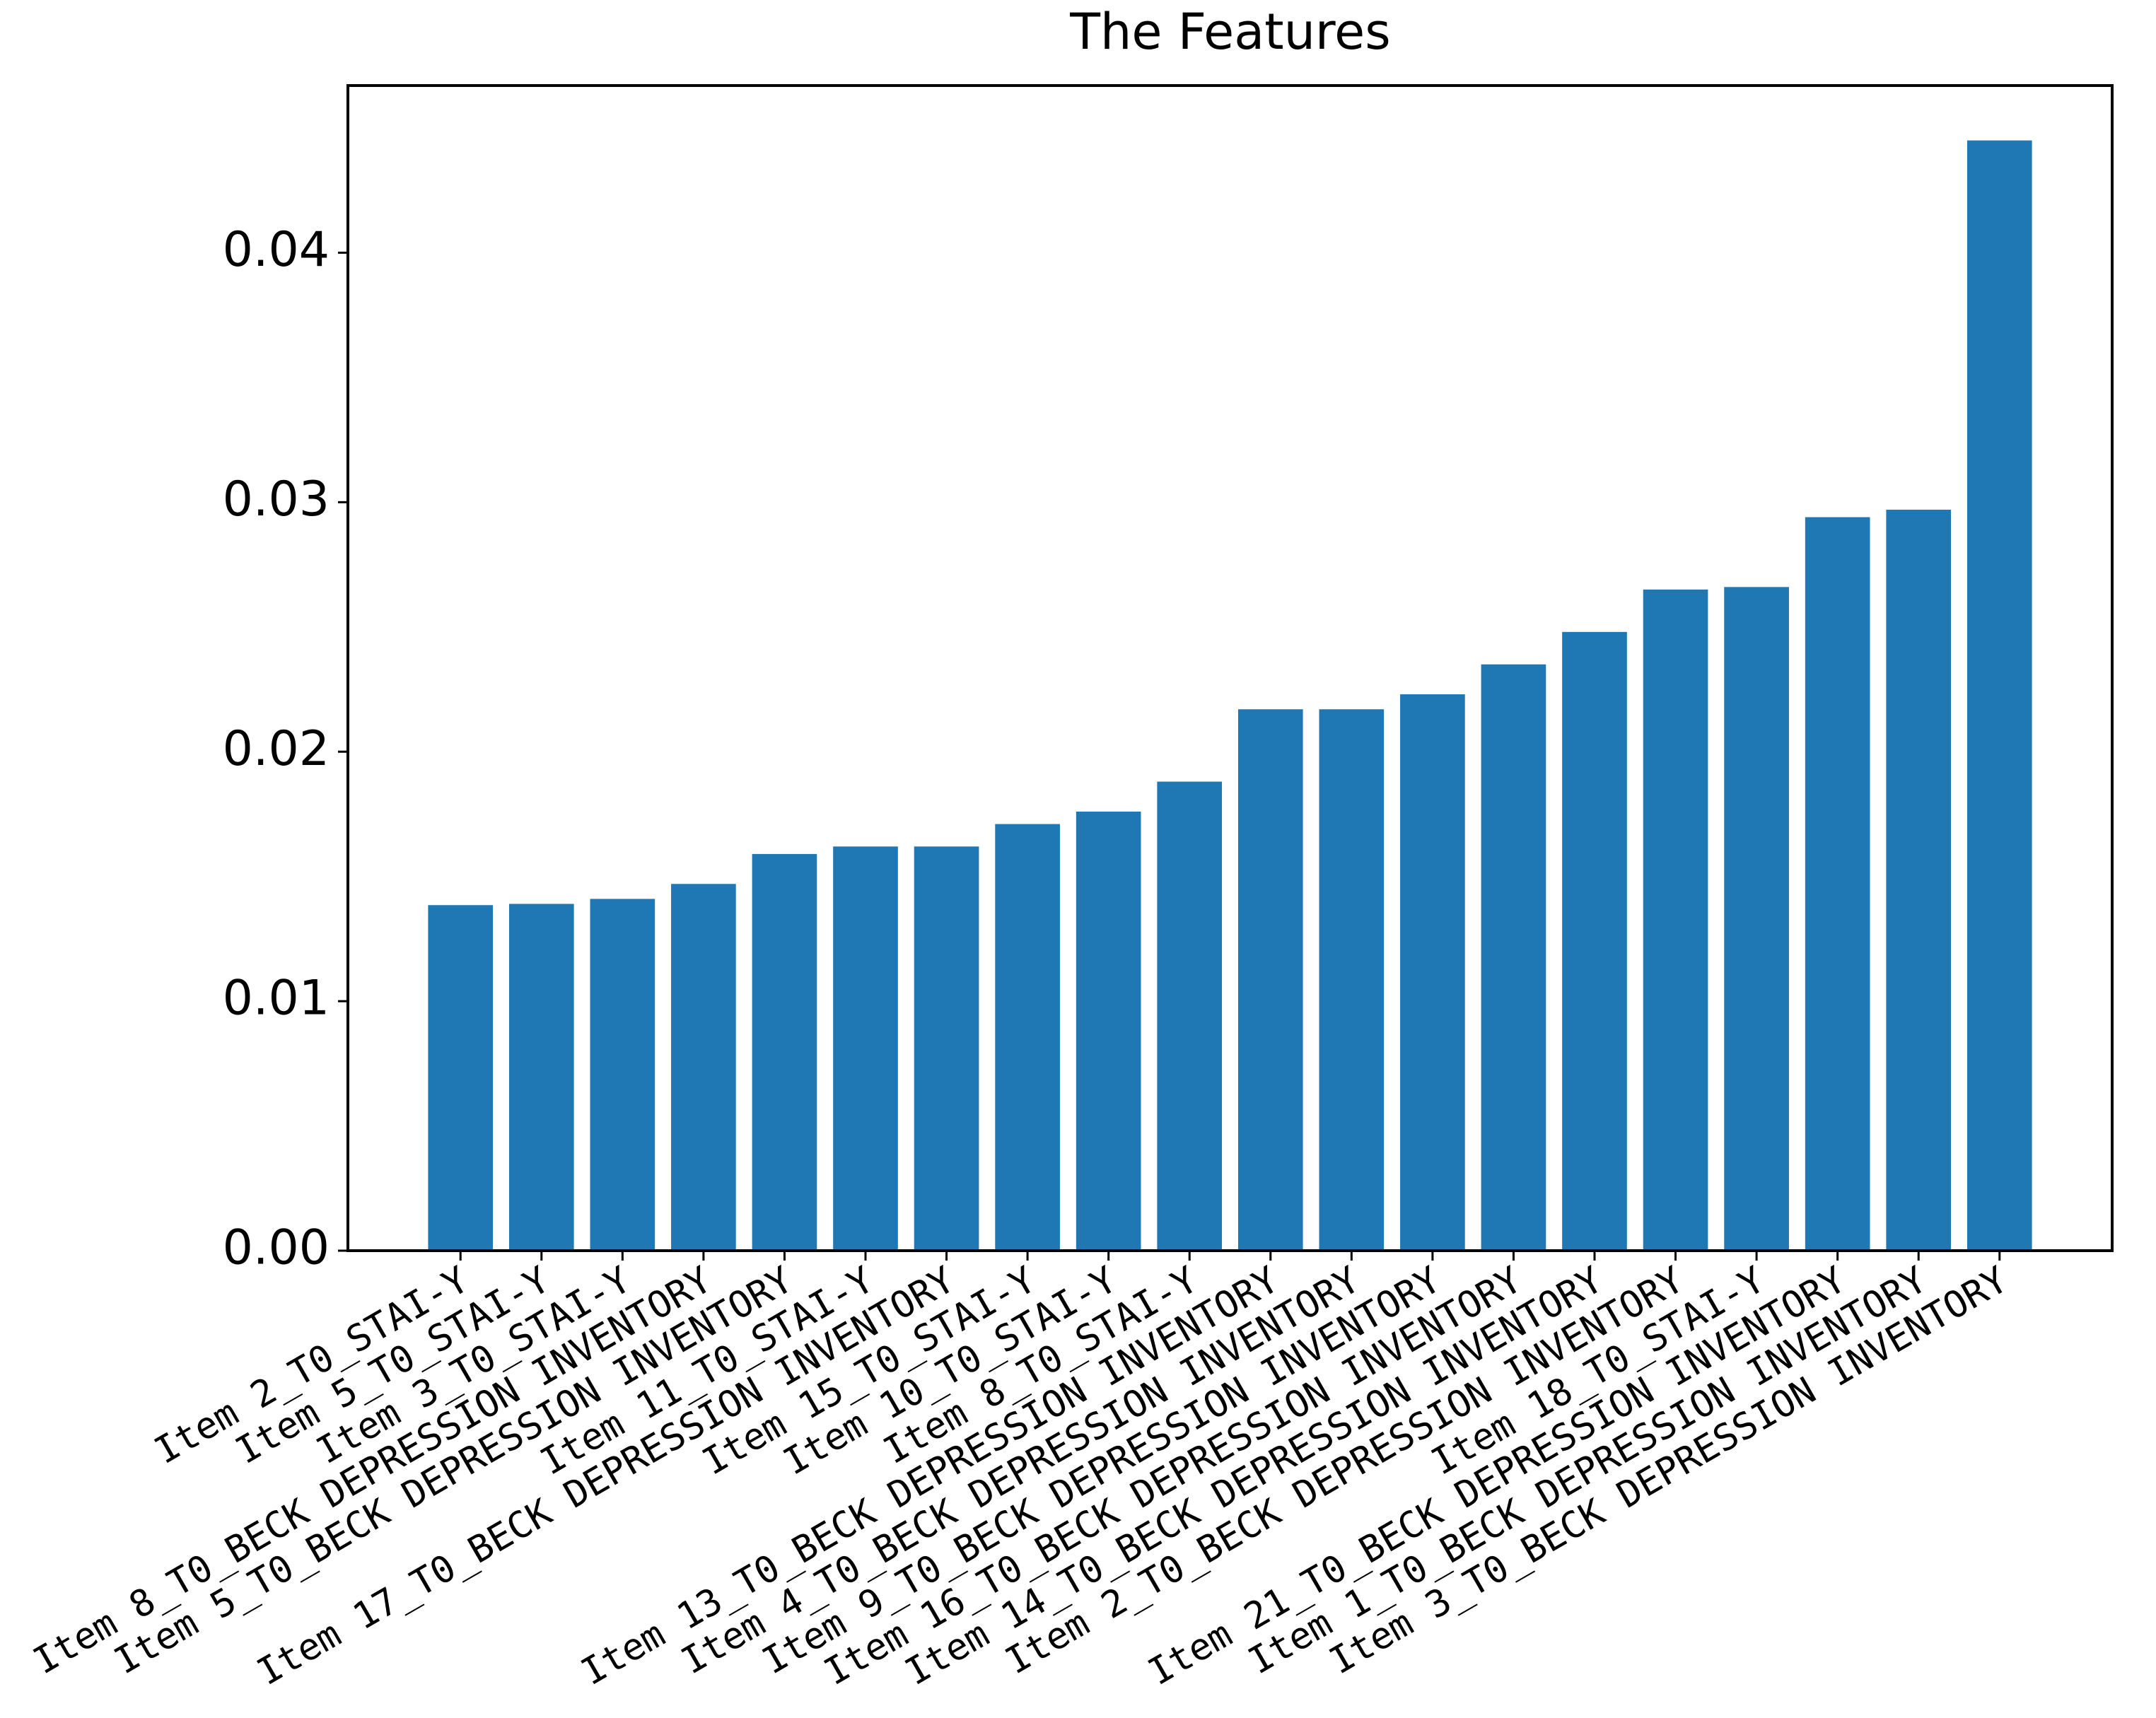  Describe the element at coordinates (276, 999) in the screenshot. I see `y-tick-label: 0.01` at that location.